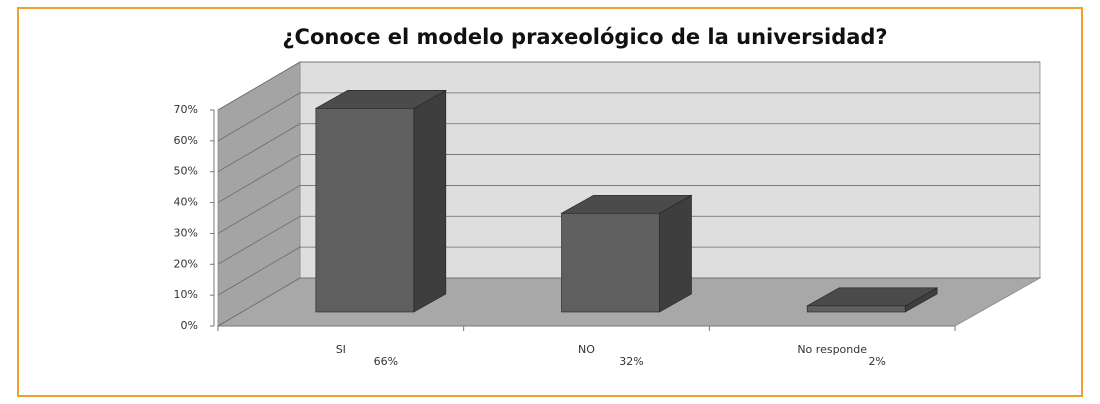  I want to click on x-tick-label: NO, so click(586, 349).